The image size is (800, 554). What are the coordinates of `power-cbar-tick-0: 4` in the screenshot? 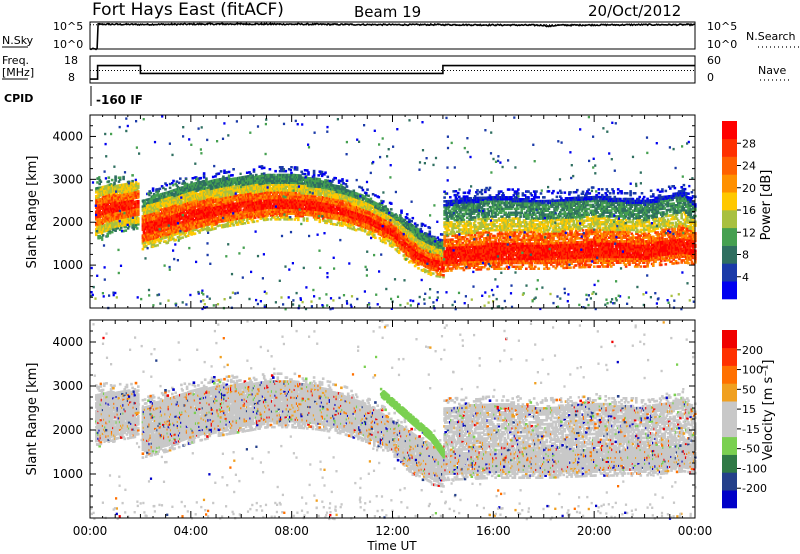 It's located at (745, 277).